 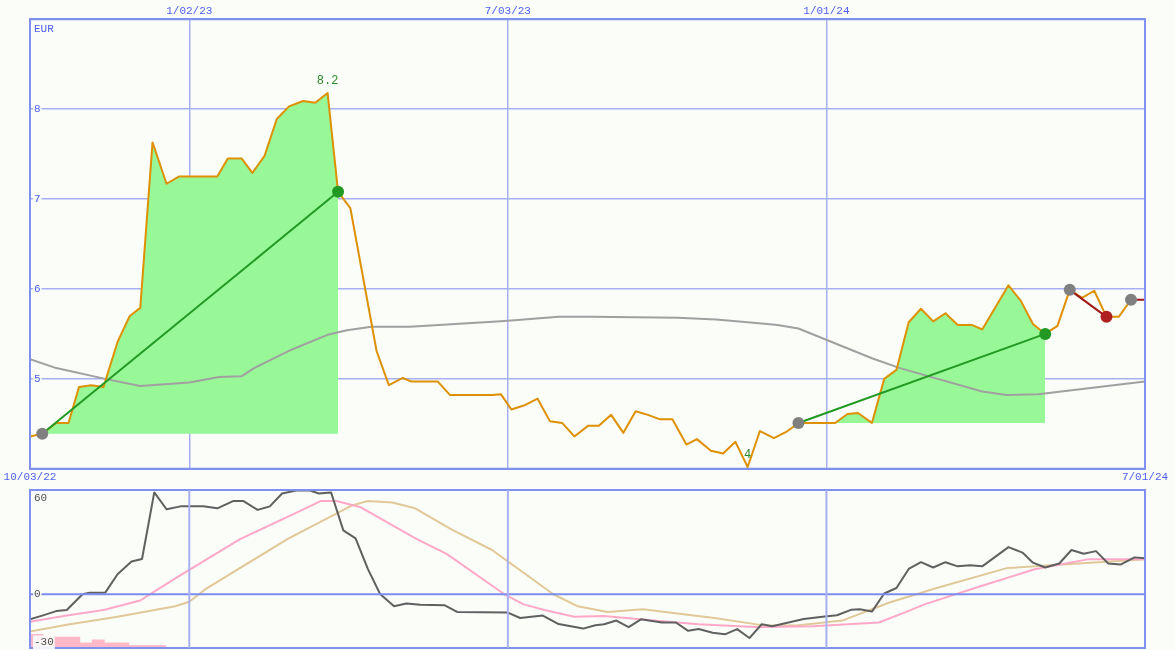 What do you see at coordinates (37, 109) in the screenshot?
I see `y-tick-label: 8` at bounding box center [37, 109].